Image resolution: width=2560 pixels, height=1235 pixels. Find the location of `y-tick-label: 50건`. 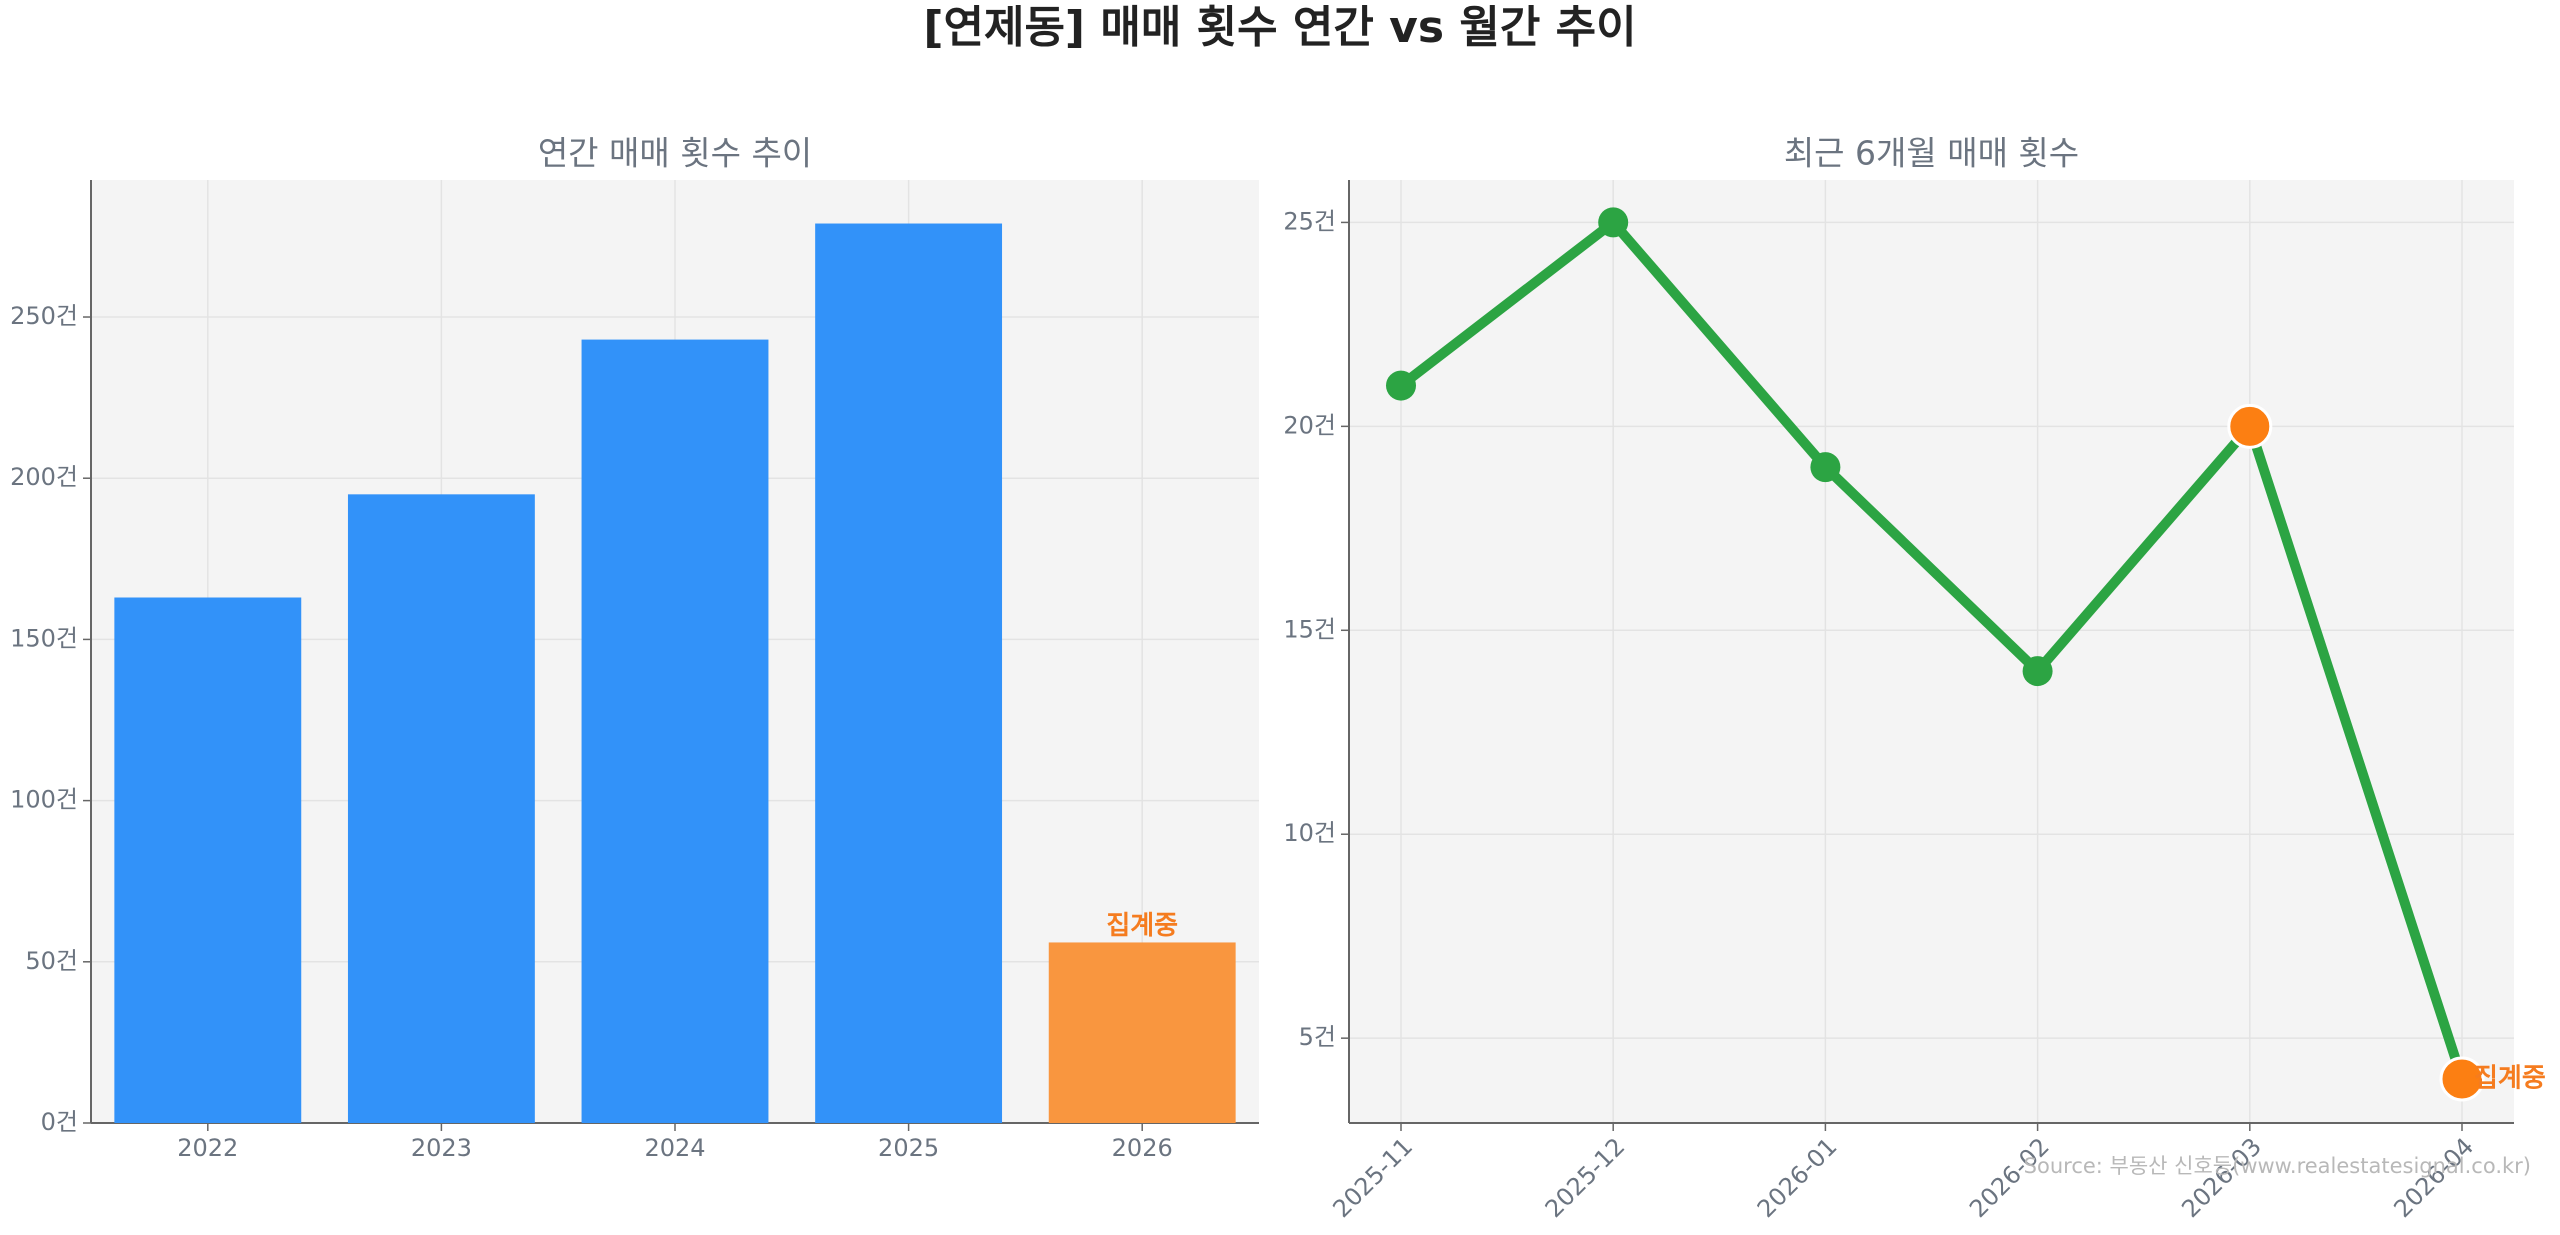

y-tick-label: 50건 is located at coordinates (51, 961).